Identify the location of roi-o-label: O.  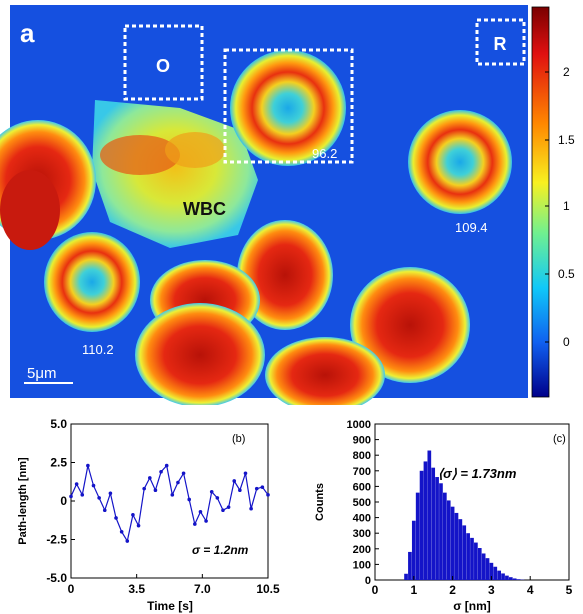
(163, 66).